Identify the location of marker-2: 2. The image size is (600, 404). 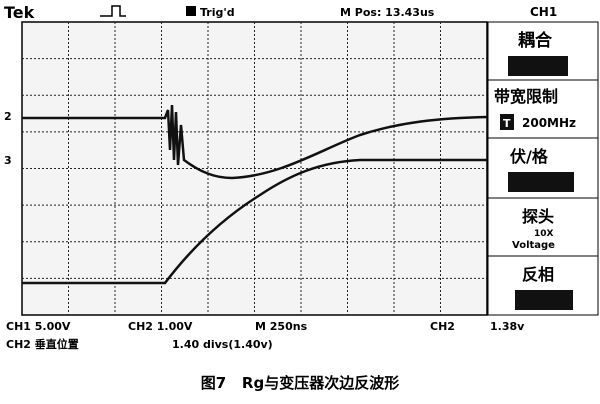
(8, 116).